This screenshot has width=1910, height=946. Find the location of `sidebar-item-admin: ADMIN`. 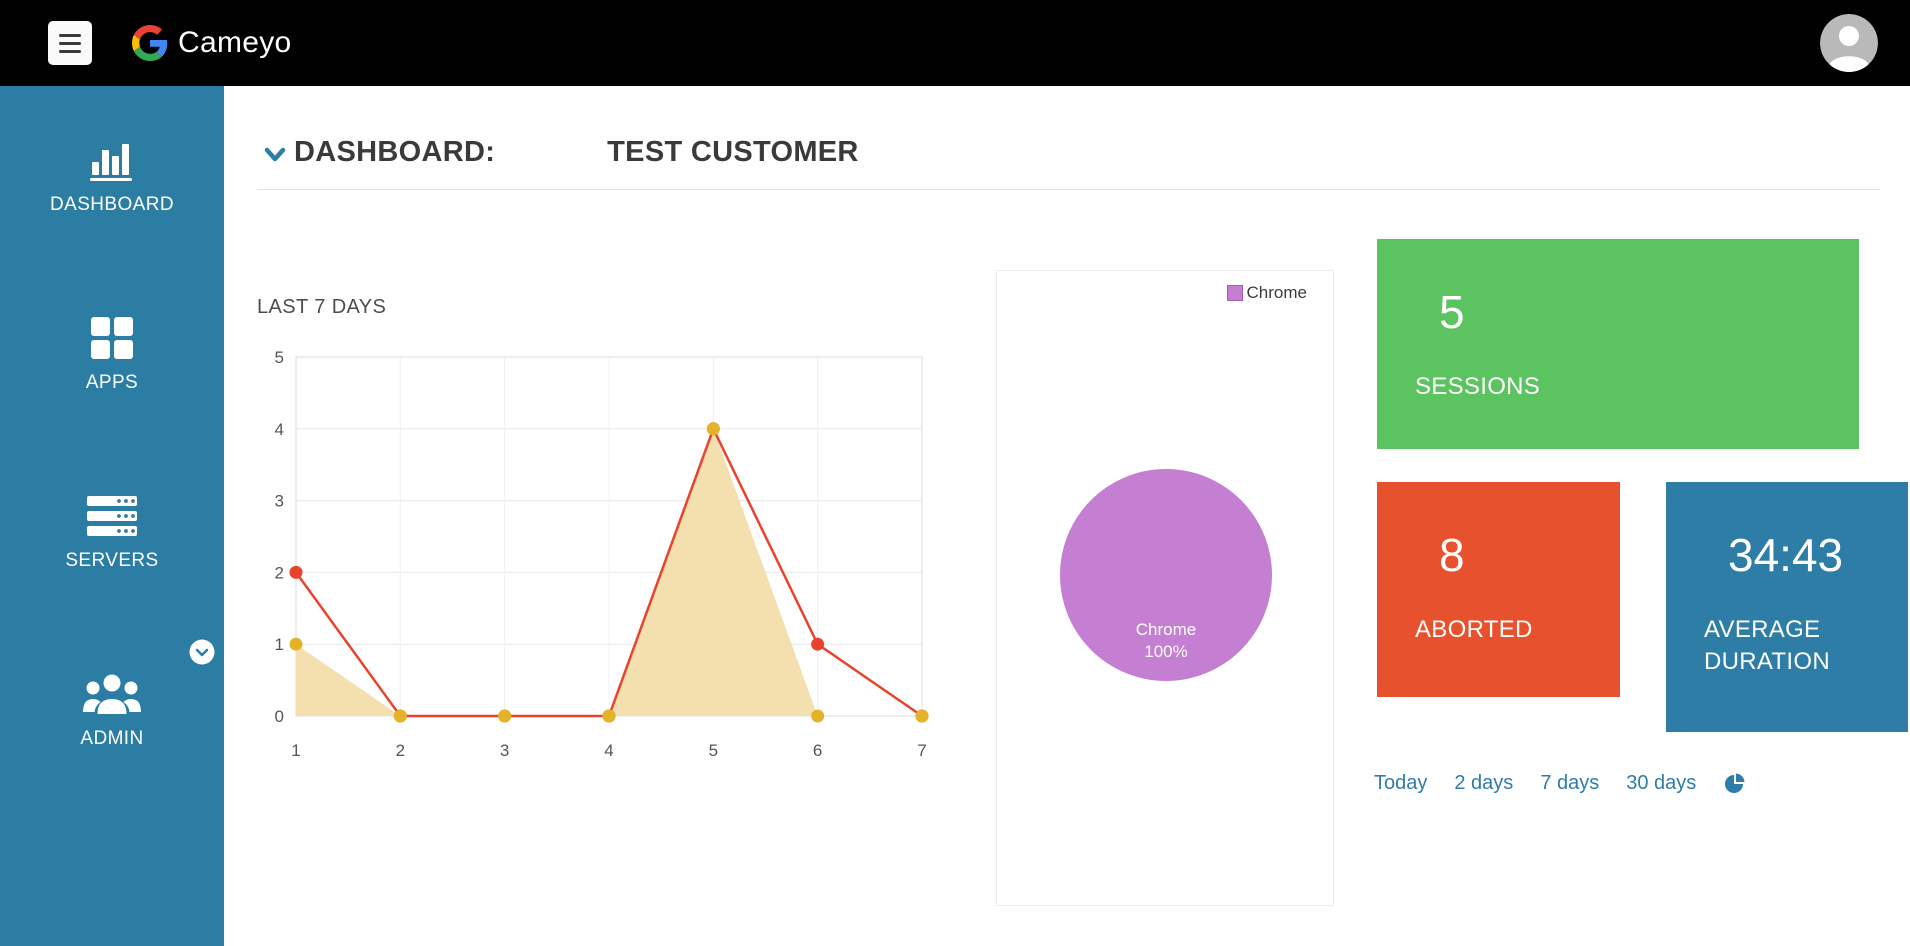

sidebar-item-admin: ADMIN is located at coordinates (111, 711).